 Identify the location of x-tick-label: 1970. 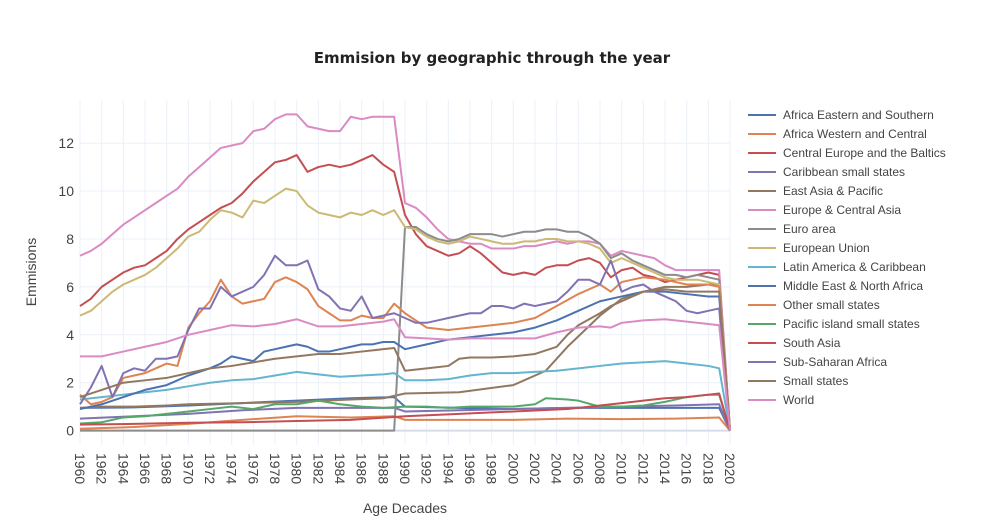
(188, 468).